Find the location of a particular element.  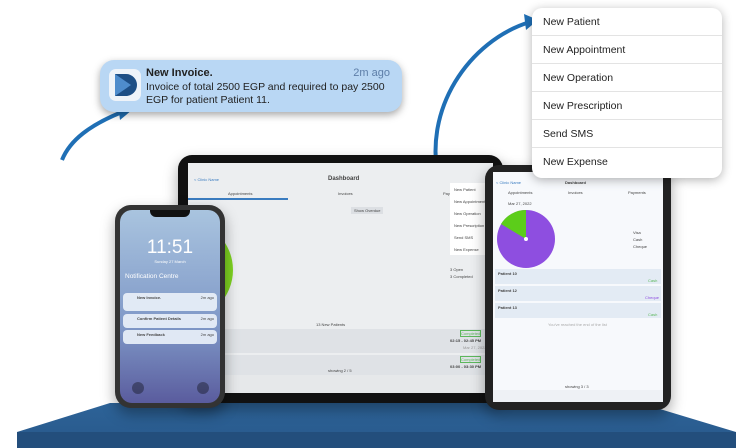

date-picker: Mar 27, 2022 is located at coordinates (520, 203).